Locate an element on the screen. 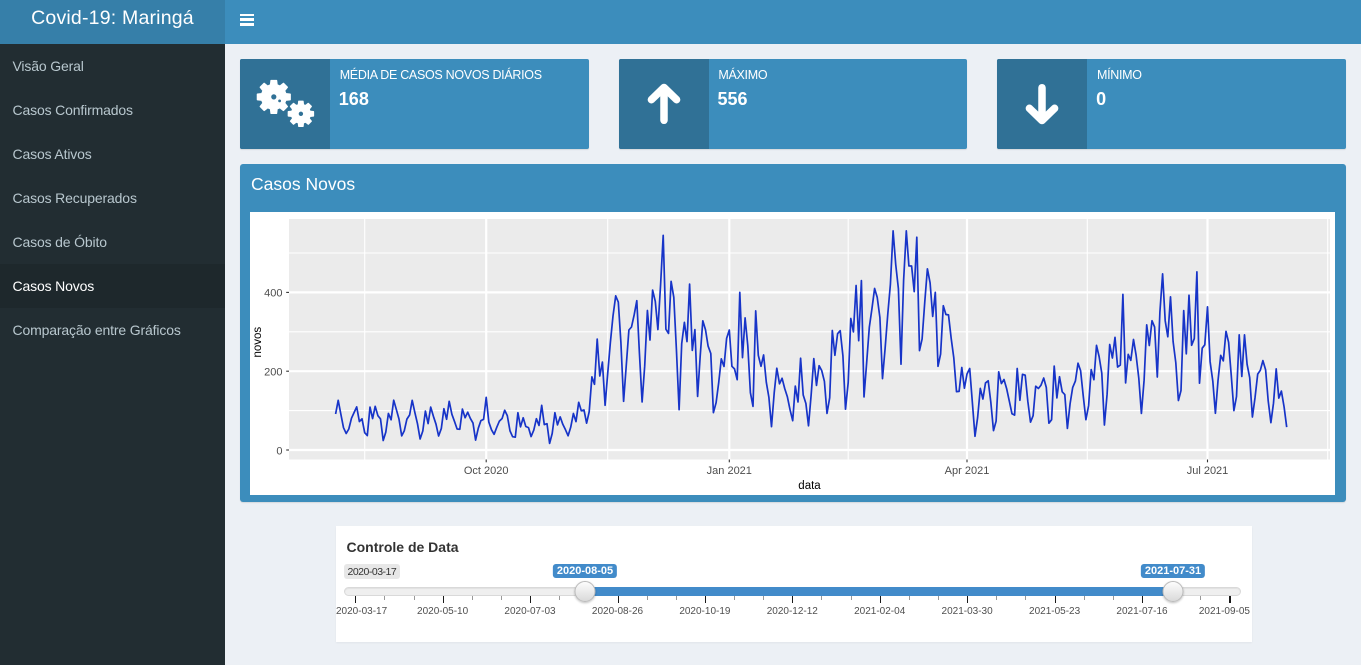  svg-text: 0 is located at coordinates (279, 451).